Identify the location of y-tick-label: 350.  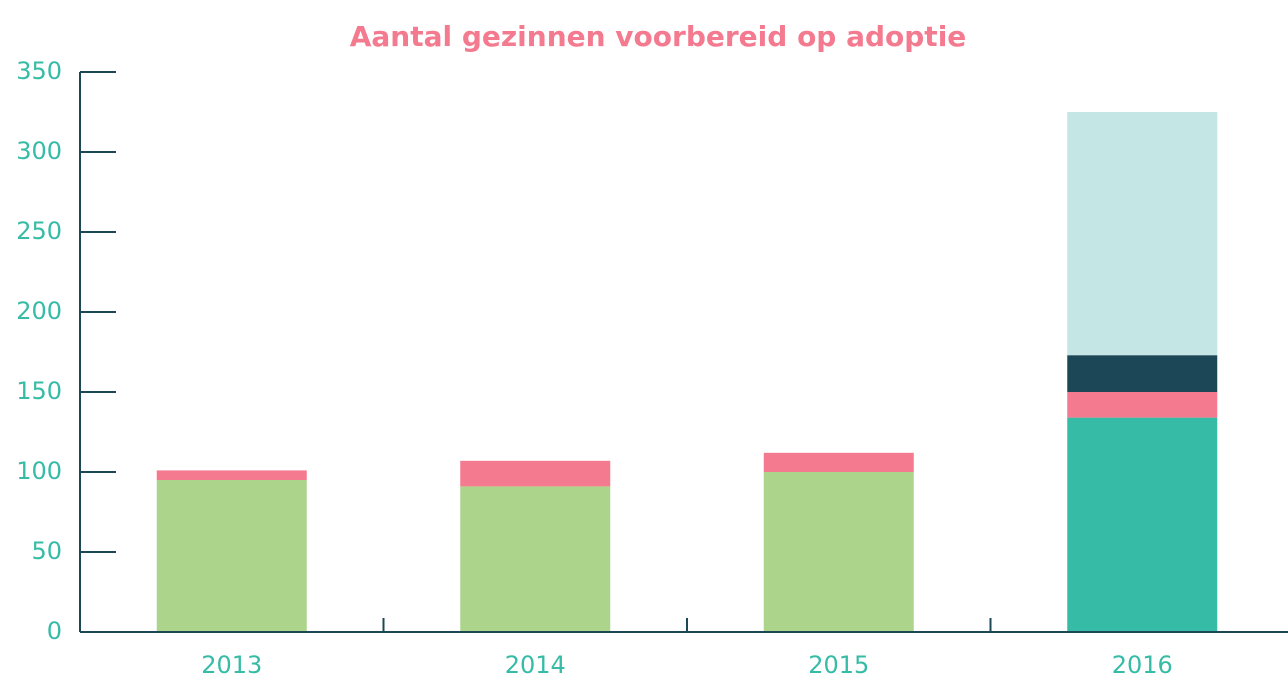
(39, 71).